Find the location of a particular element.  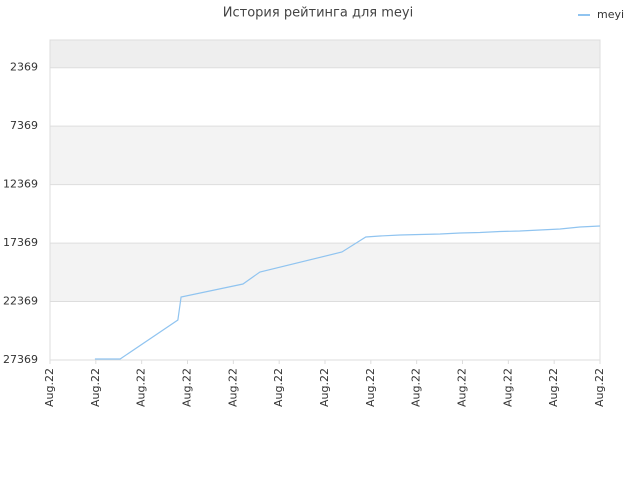

chart-title: История рейтинга для meyi is located at coordinates (318, 13).